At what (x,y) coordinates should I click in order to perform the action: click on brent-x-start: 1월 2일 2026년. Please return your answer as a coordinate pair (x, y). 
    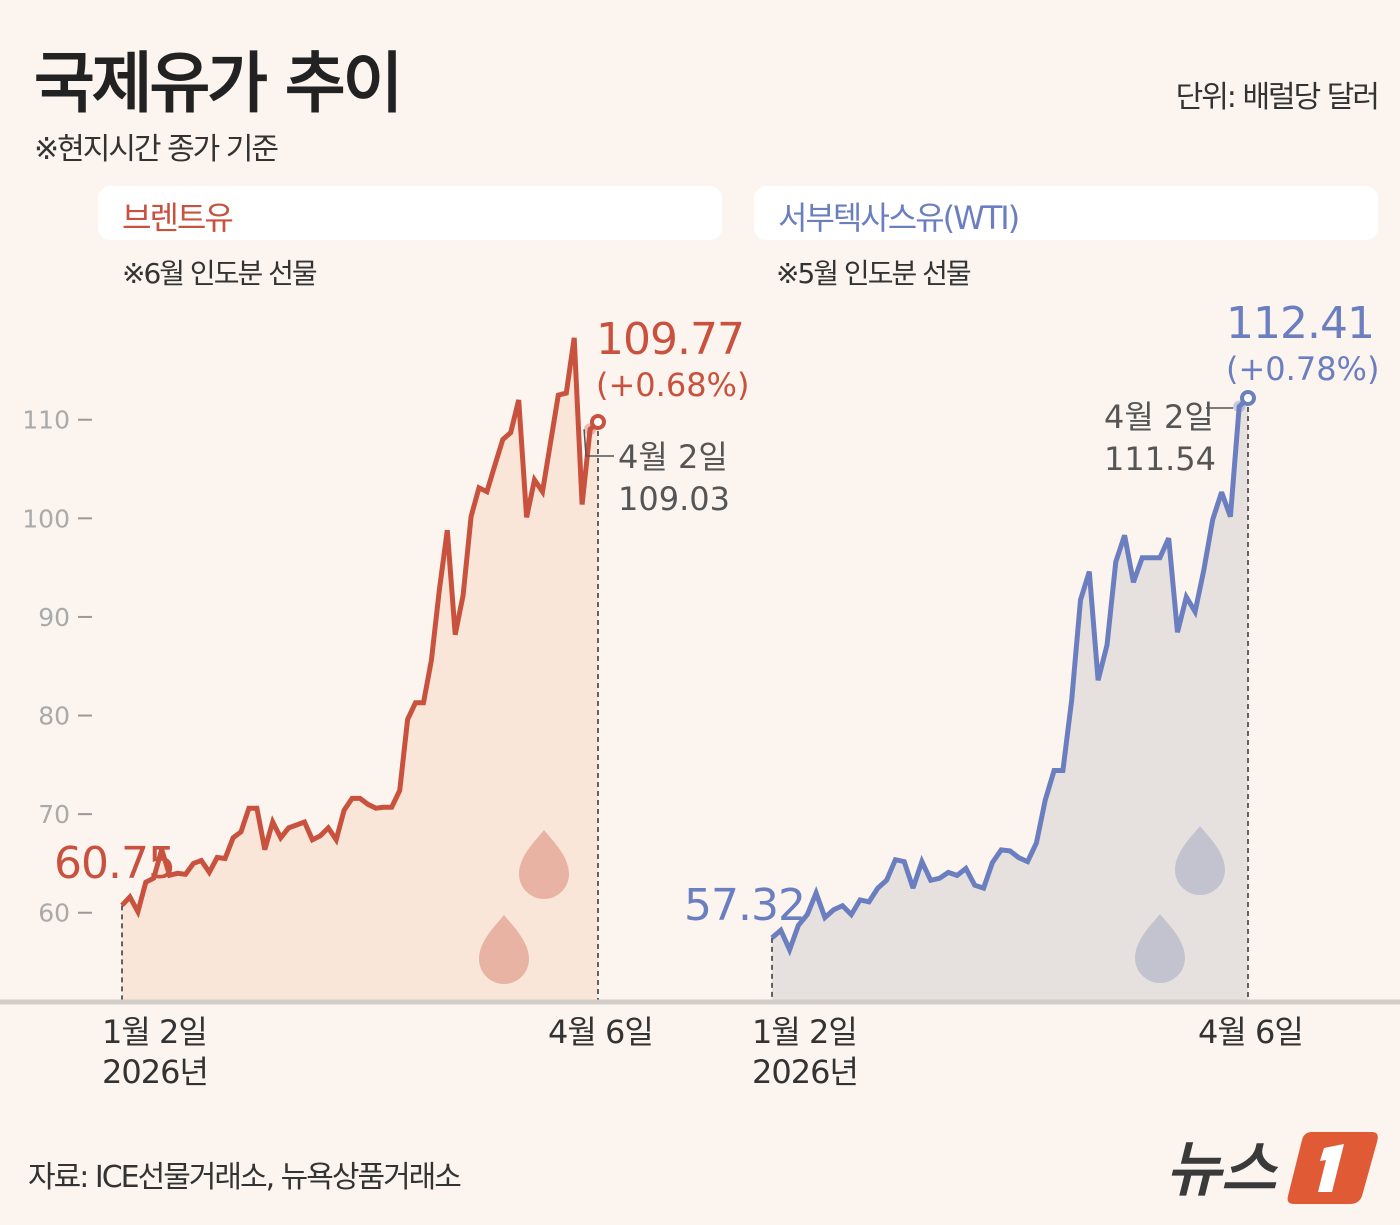
    Looking at the image, I should click on (155, 1052).